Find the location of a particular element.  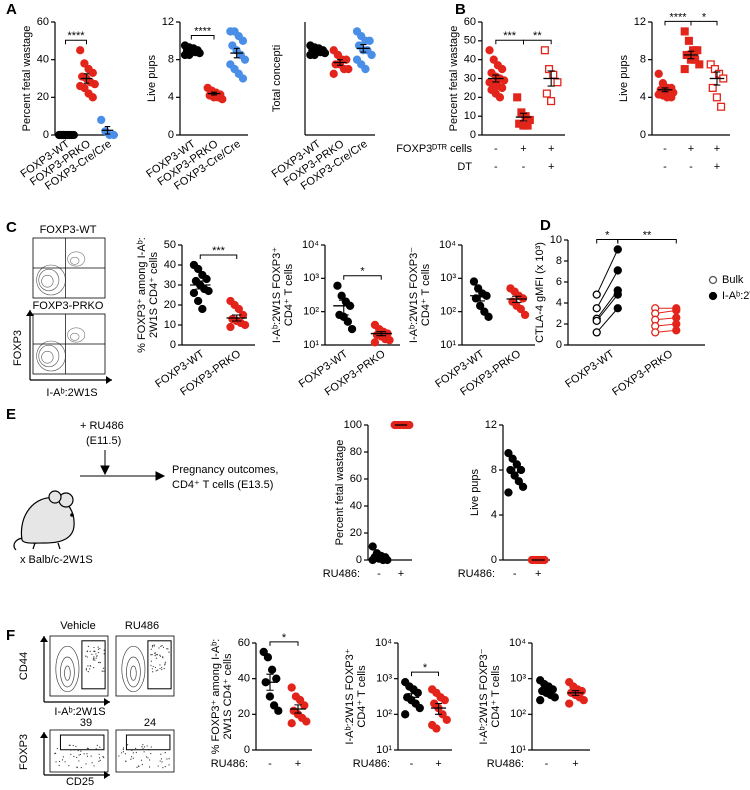

y-tick-label: 4 is located at coordinates (559, 303).